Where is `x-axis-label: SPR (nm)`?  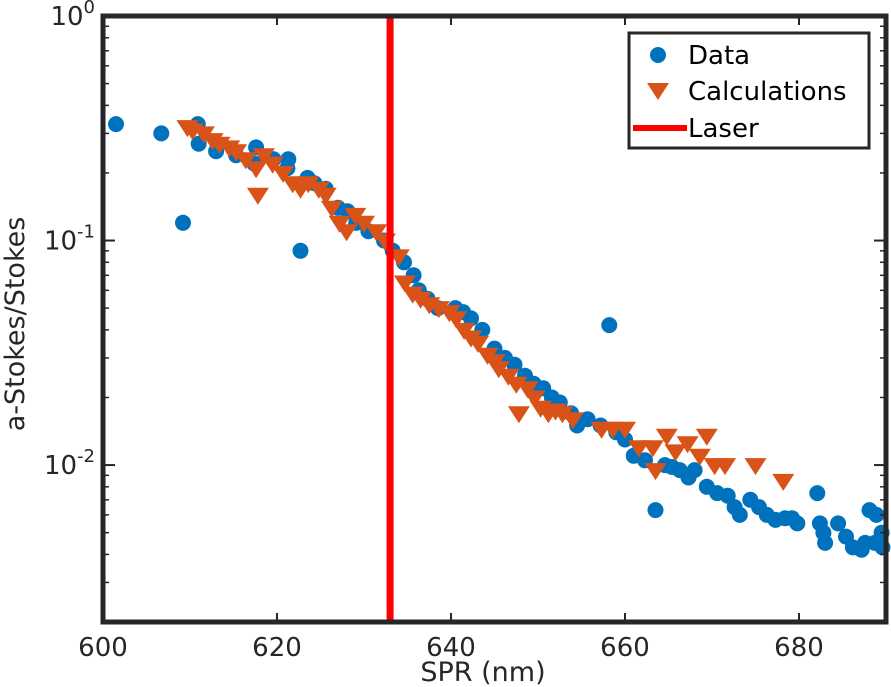
x-axis-label: SPR (nm) is located at coordinates (482, 672).